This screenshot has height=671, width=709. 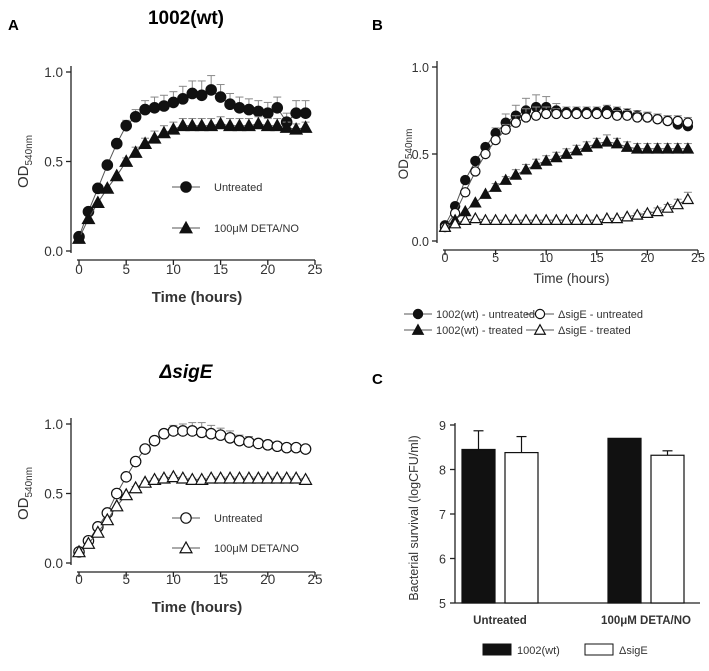 I want to click on b-y-tick-label: 1.0, so click(x=420, y=68).